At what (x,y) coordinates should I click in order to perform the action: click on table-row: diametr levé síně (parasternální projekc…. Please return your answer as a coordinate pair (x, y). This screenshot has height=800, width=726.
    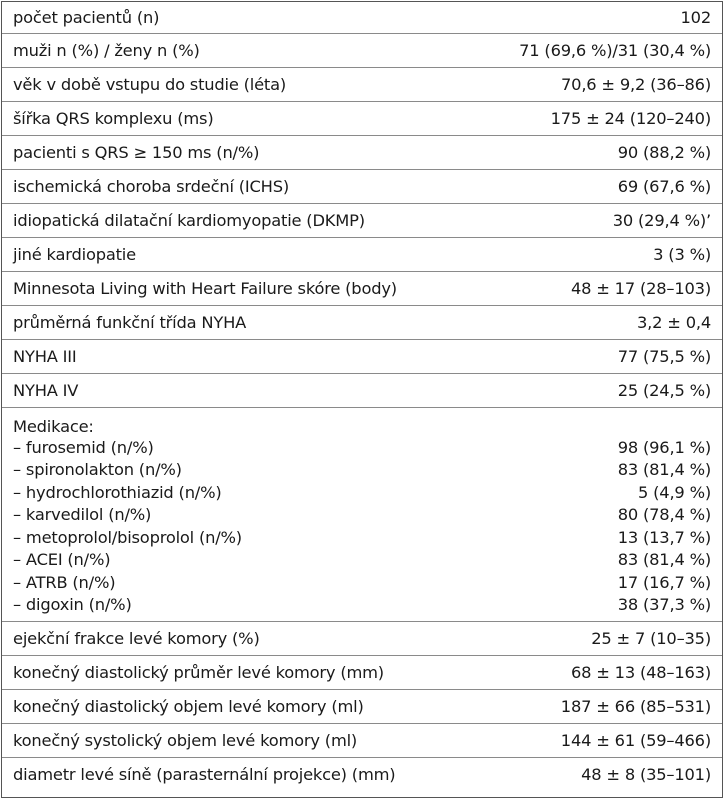
    Looking at the image, I should click on (362, 774).